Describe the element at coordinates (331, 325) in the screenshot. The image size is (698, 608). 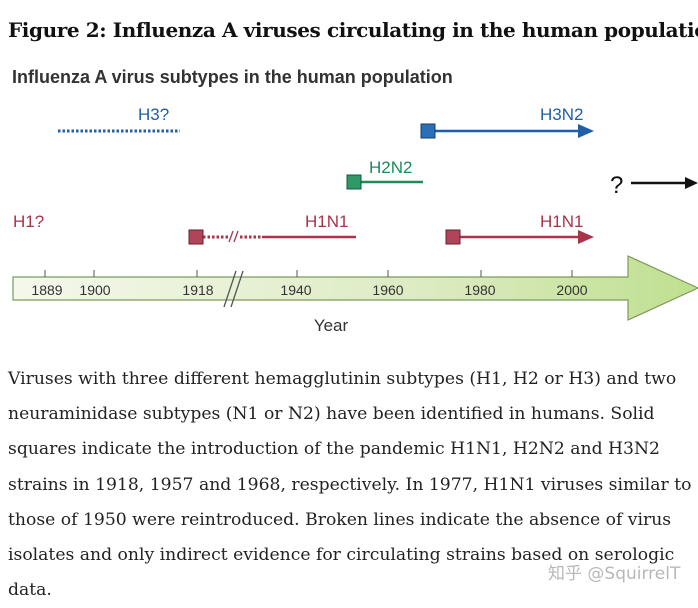
I see `axis-label-year: Year` at that location.